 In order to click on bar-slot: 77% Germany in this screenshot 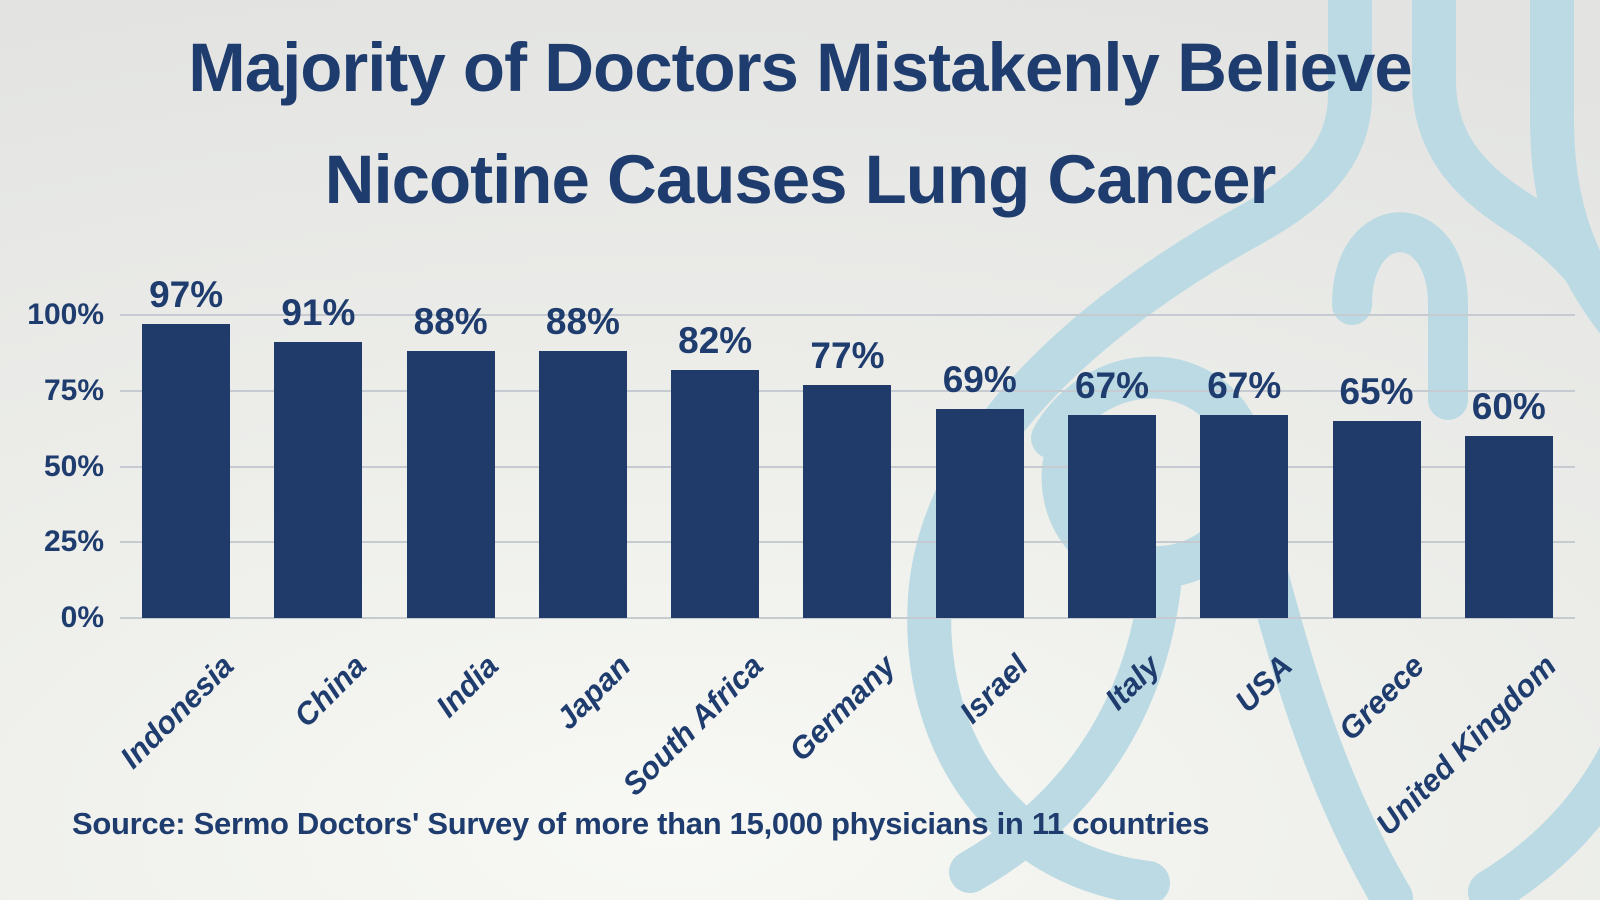, I will do `click(847, 541)`.